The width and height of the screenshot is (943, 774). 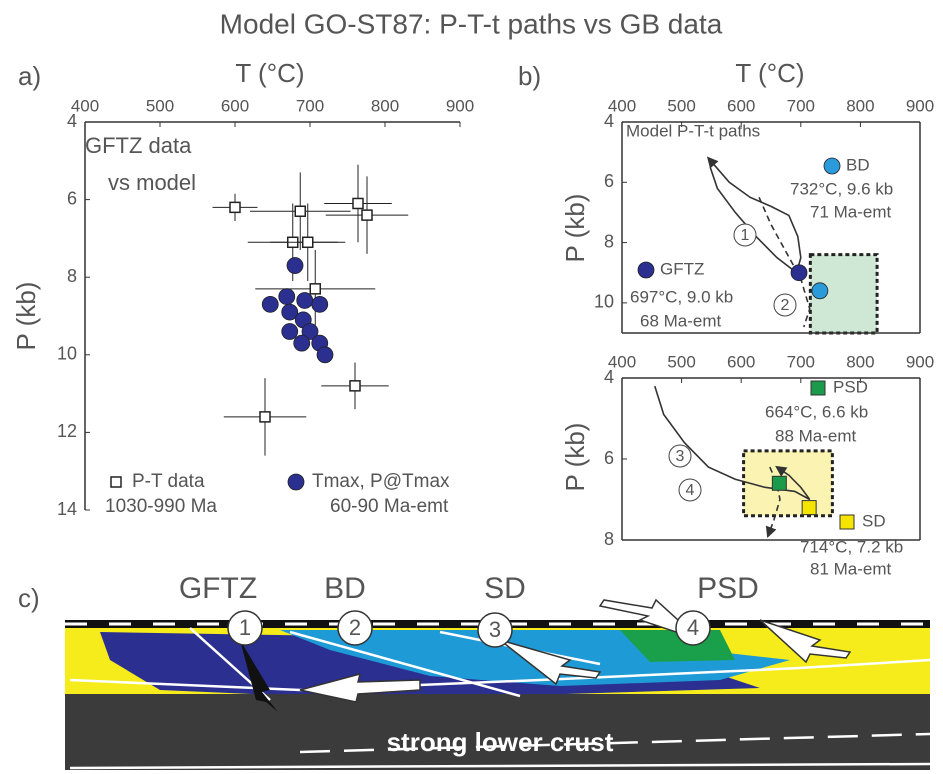 I want to click on legend-label: SD, so click(x=874, y=520).